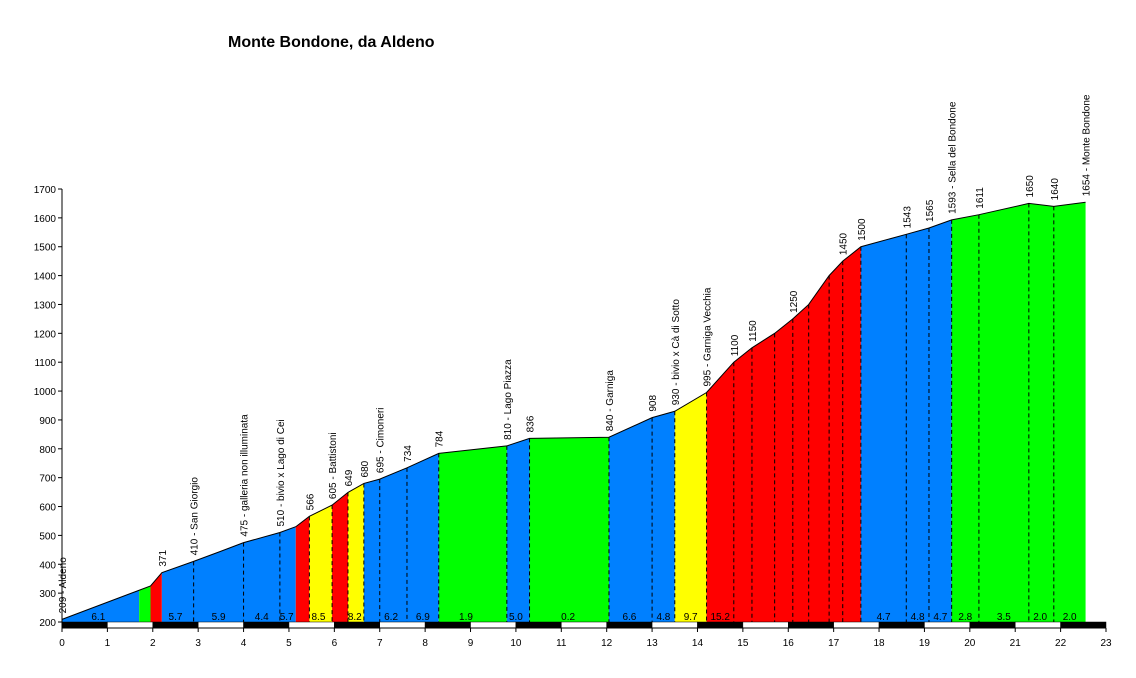 This screenshot has height=678, width=1136. What do you see at coordinates (653, 403) in the screenshot?
I see `point-label-15: 908` at bounding box center [653, 403].